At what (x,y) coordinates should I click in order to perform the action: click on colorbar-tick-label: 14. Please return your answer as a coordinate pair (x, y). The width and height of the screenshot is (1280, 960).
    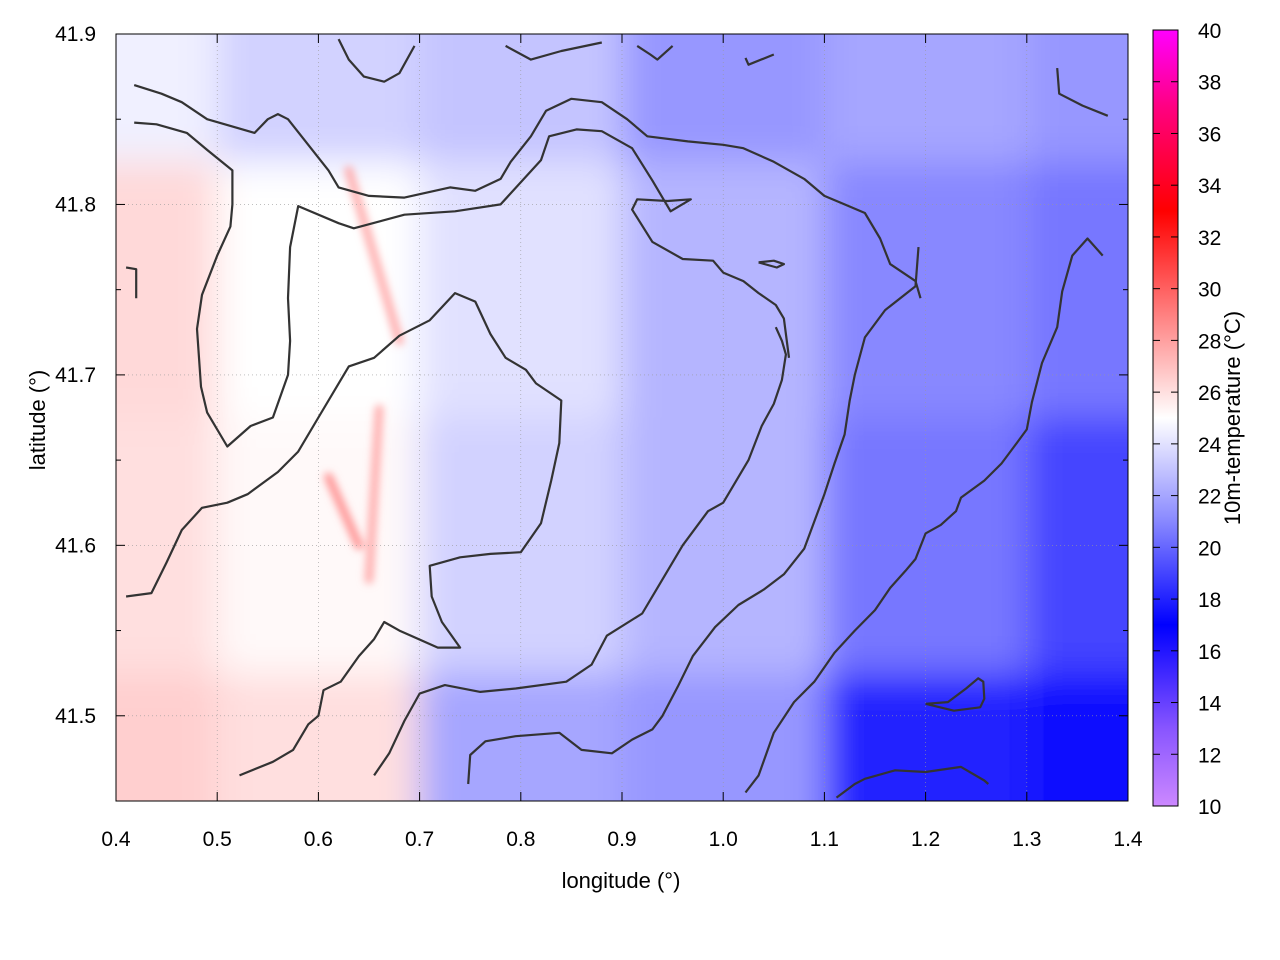
    Looking at the image, I should click on (1210, 704).